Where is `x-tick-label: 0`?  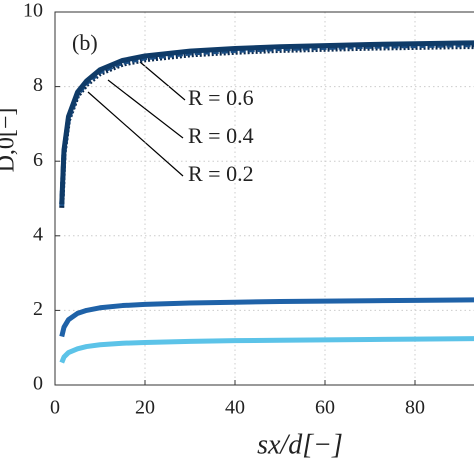 x-tick-label: 0 is located at coordinates (55, 408).